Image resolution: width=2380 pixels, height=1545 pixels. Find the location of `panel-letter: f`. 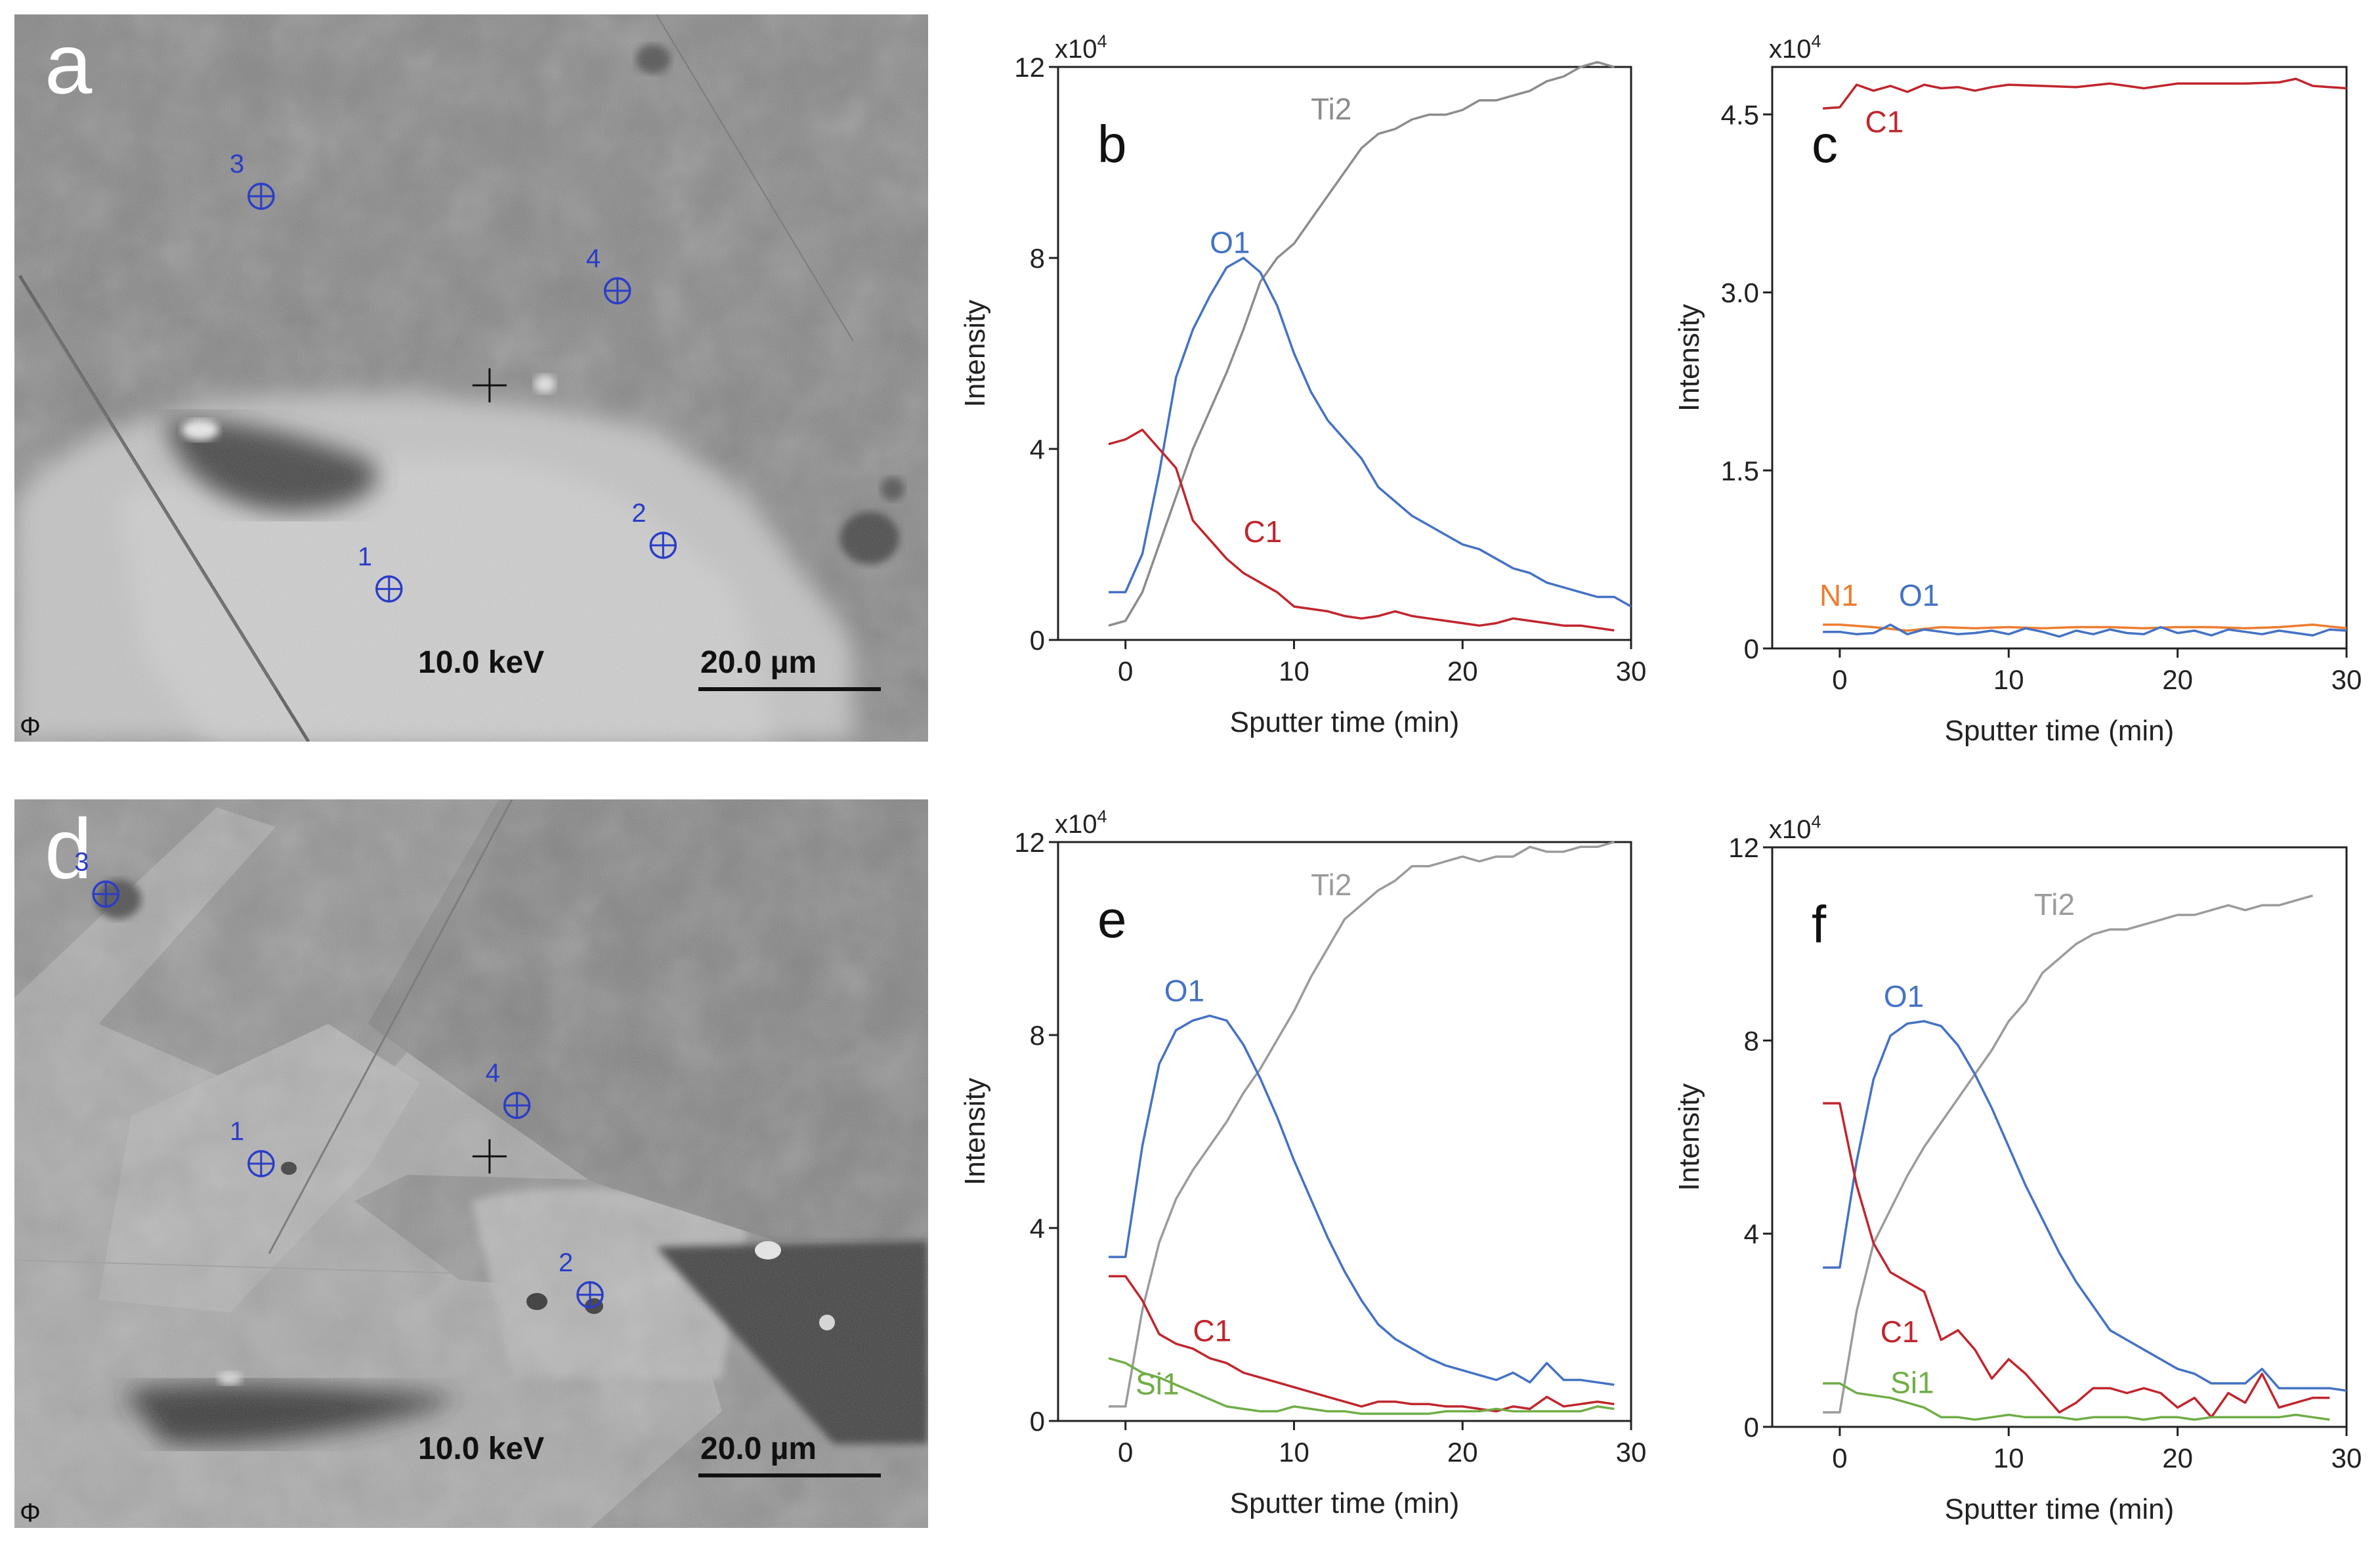

panel-letter: f is located at coordinates (1819, 925).